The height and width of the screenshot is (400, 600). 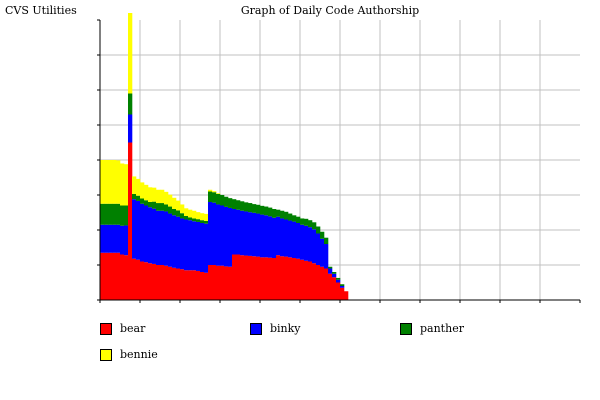 I want to click on legend-label-panther: panther, so click(x=442, y=328).